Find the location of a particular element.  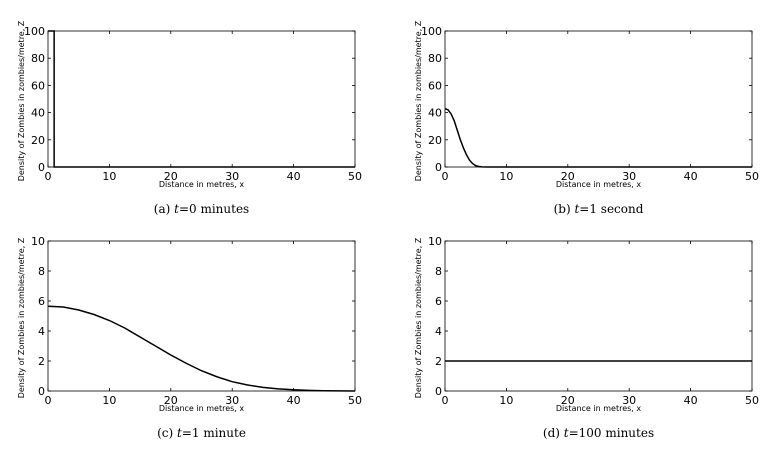

caption-letter: (d) is located at coordinates (553, 433).